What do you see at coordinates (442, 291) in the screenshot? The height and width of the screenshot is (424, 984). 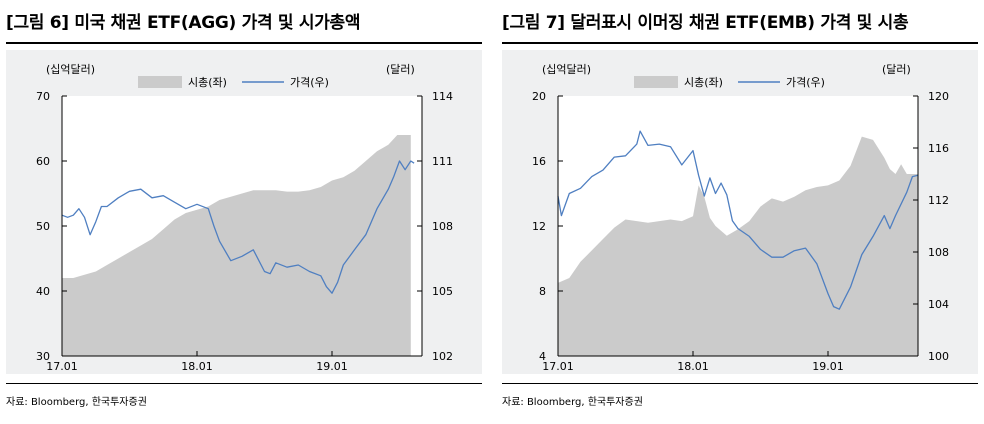 I see `right-tick-label: 105` at bounding box center [442, 291].